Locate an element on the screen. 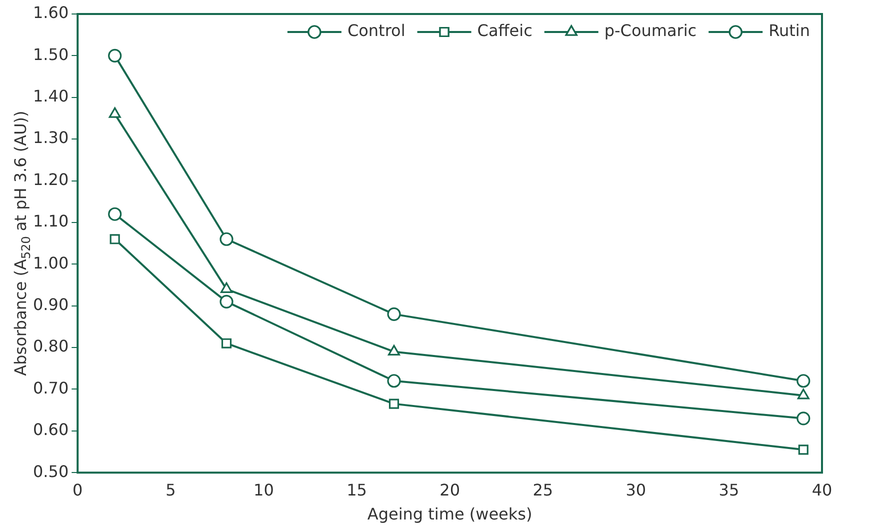 This screenshot has width=872, height=525. y-tick-label: 0.90 is located at coordinates (51, 304).